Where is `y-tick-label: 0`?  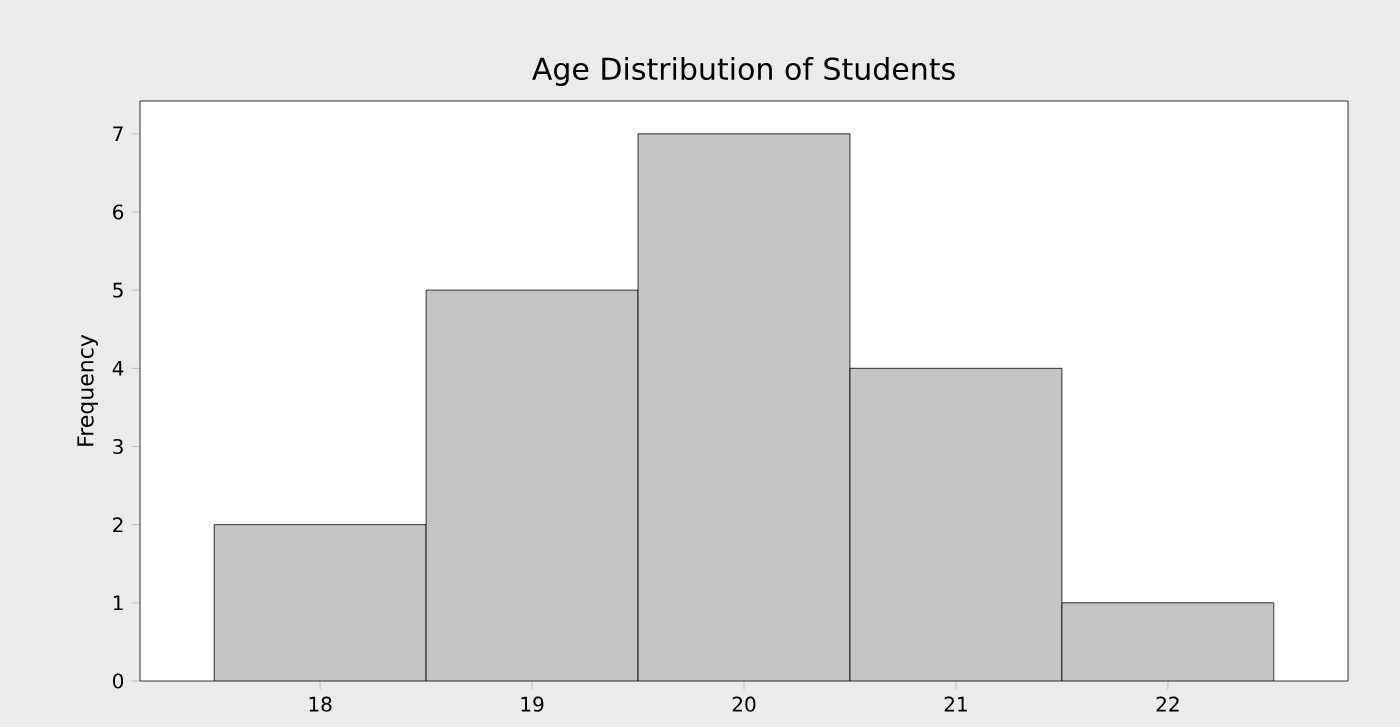 y-tick-label: 0 is located at coordinates (118, 681).